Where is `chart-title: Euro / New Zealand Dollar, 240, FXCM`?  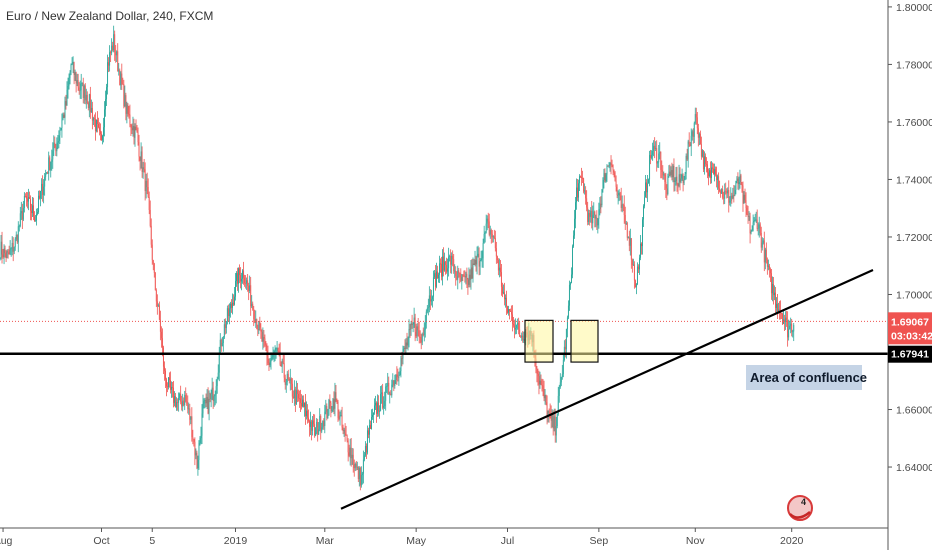 chart-title: Euro / New Zealand Dollar, 240, FXCM is located at coordinates (109, 16).